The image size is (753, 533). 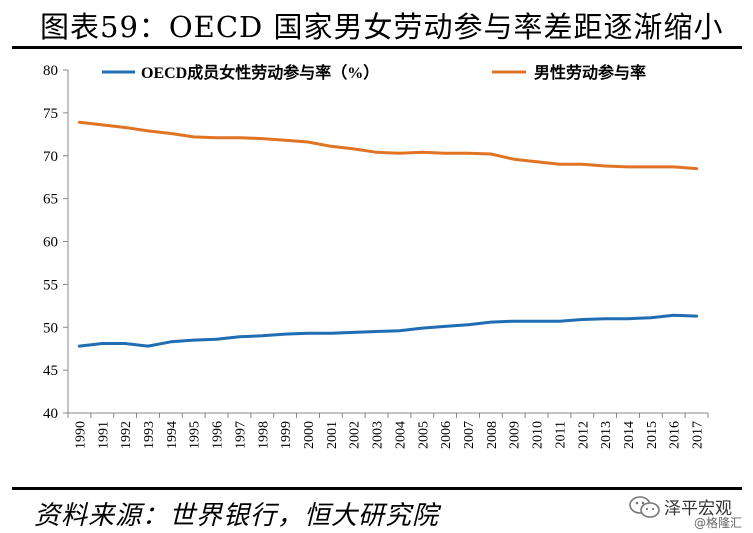 I want to click on watermark-name: 泽平宏观, so click(x=698, y=509).